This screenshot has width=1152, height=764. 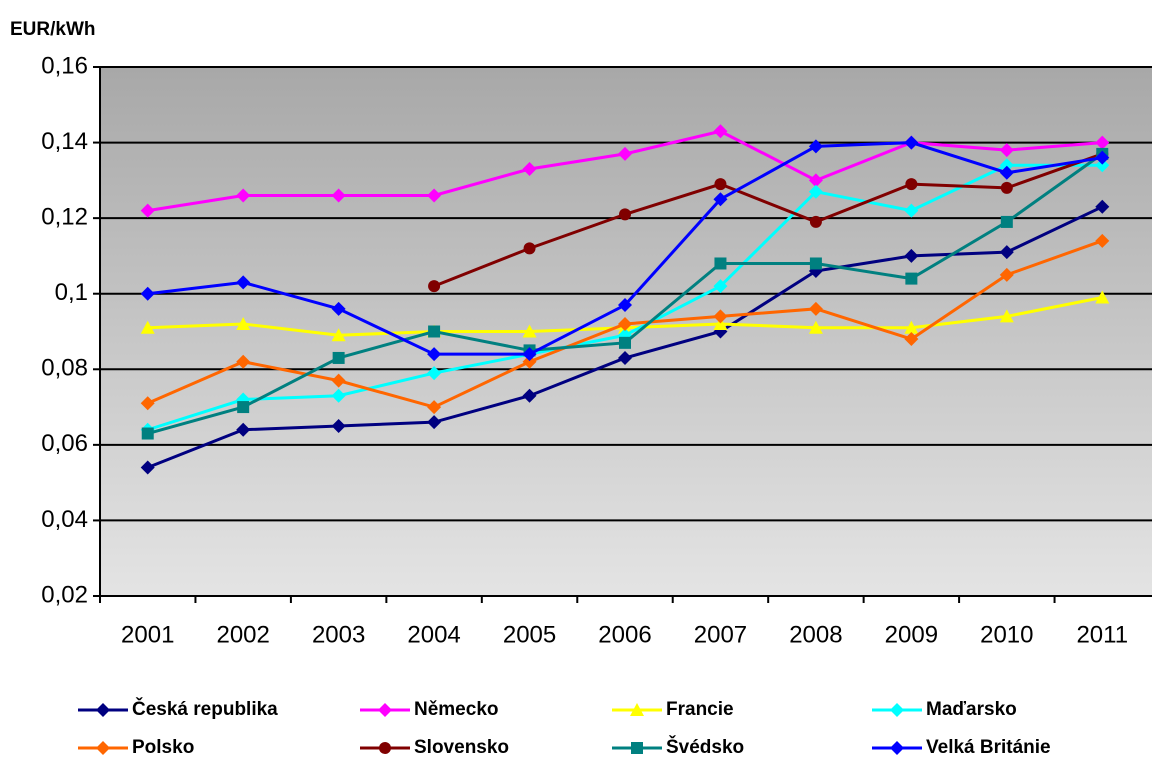 What do you see at coordinates (71, 292) in the screenshot?
I see `y-tick-label: 0,1` at bounding box center [71, 292].